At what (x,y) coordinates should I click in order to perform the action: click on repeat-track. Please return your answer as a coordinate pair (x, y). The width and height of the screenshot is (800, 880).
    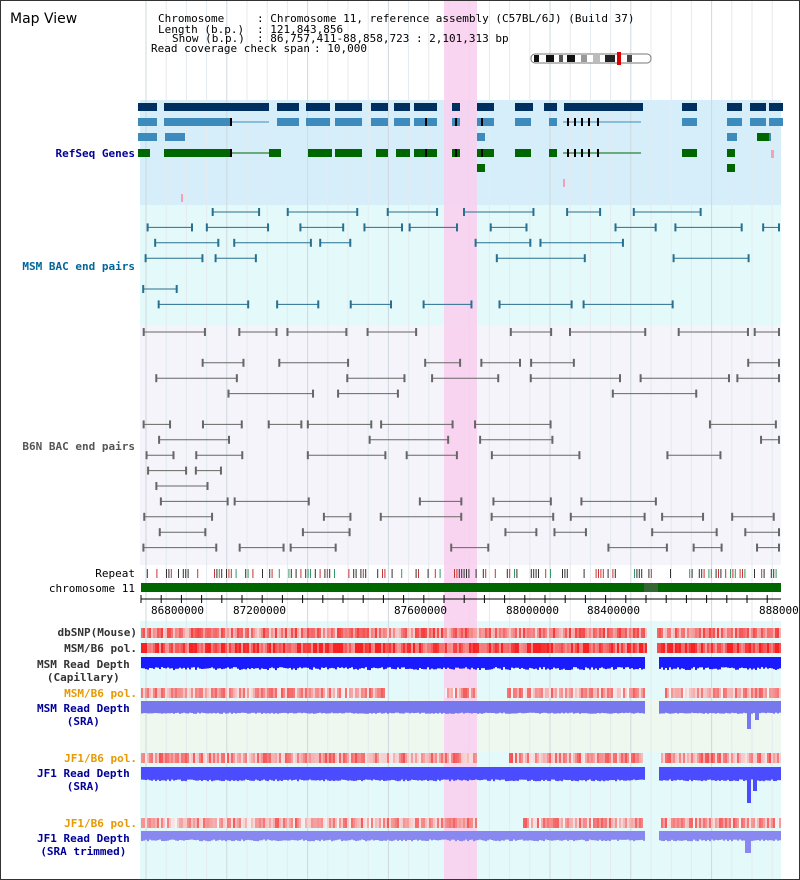
    Looking at the image, I should click on (461, 573).